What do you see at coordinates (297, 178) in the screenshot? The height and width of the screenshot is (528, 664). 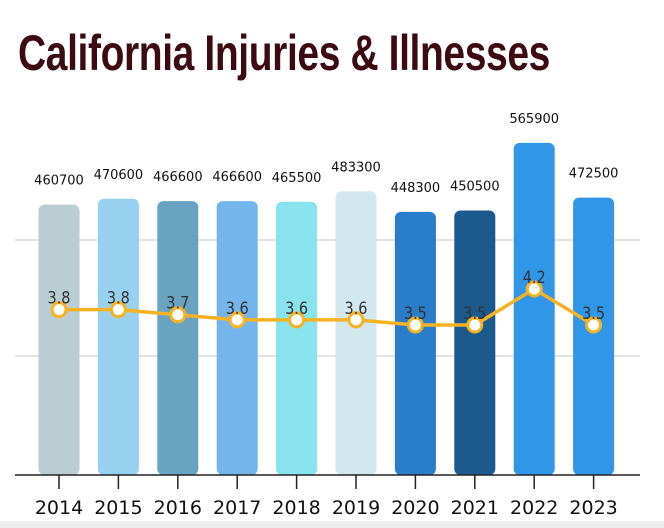 I see `bar-value-label: 465500` at bounding box center [297, 178].